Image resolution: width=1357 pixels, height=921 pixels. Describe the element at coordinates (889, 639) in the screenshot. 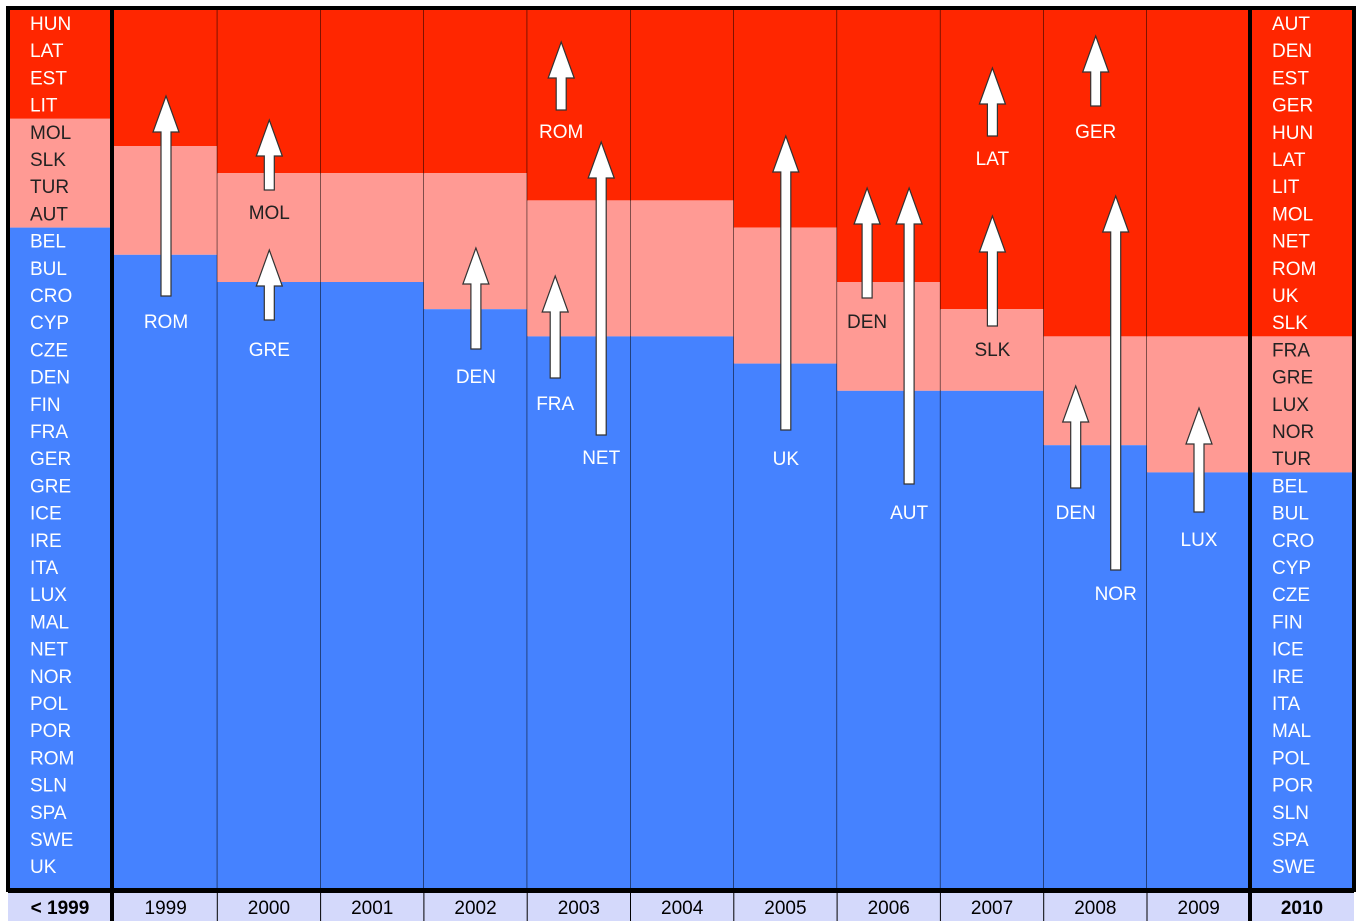

I see `col-2006-blue-block` at that location.